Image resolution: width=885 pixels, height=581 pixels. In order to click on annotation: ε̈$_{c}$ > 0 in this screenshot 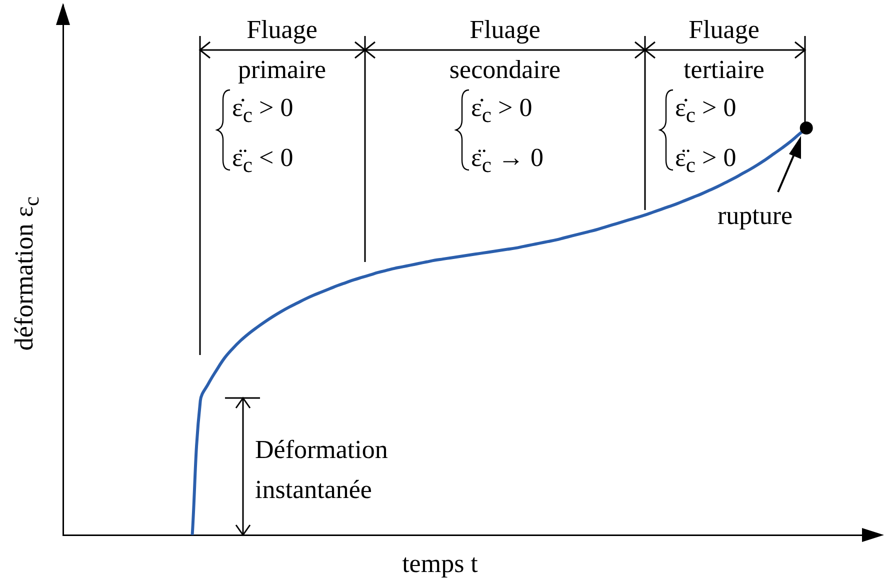, I will do `click(706, 161)`.